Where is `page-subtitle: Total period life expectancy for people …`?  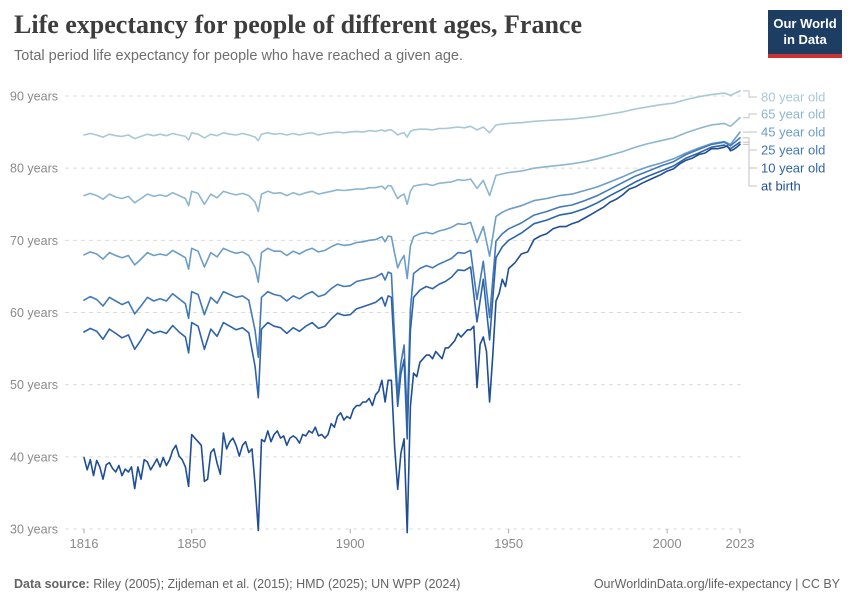 page-subtitle: Total period life expectancy for people … is located at coordinates (238, 55).